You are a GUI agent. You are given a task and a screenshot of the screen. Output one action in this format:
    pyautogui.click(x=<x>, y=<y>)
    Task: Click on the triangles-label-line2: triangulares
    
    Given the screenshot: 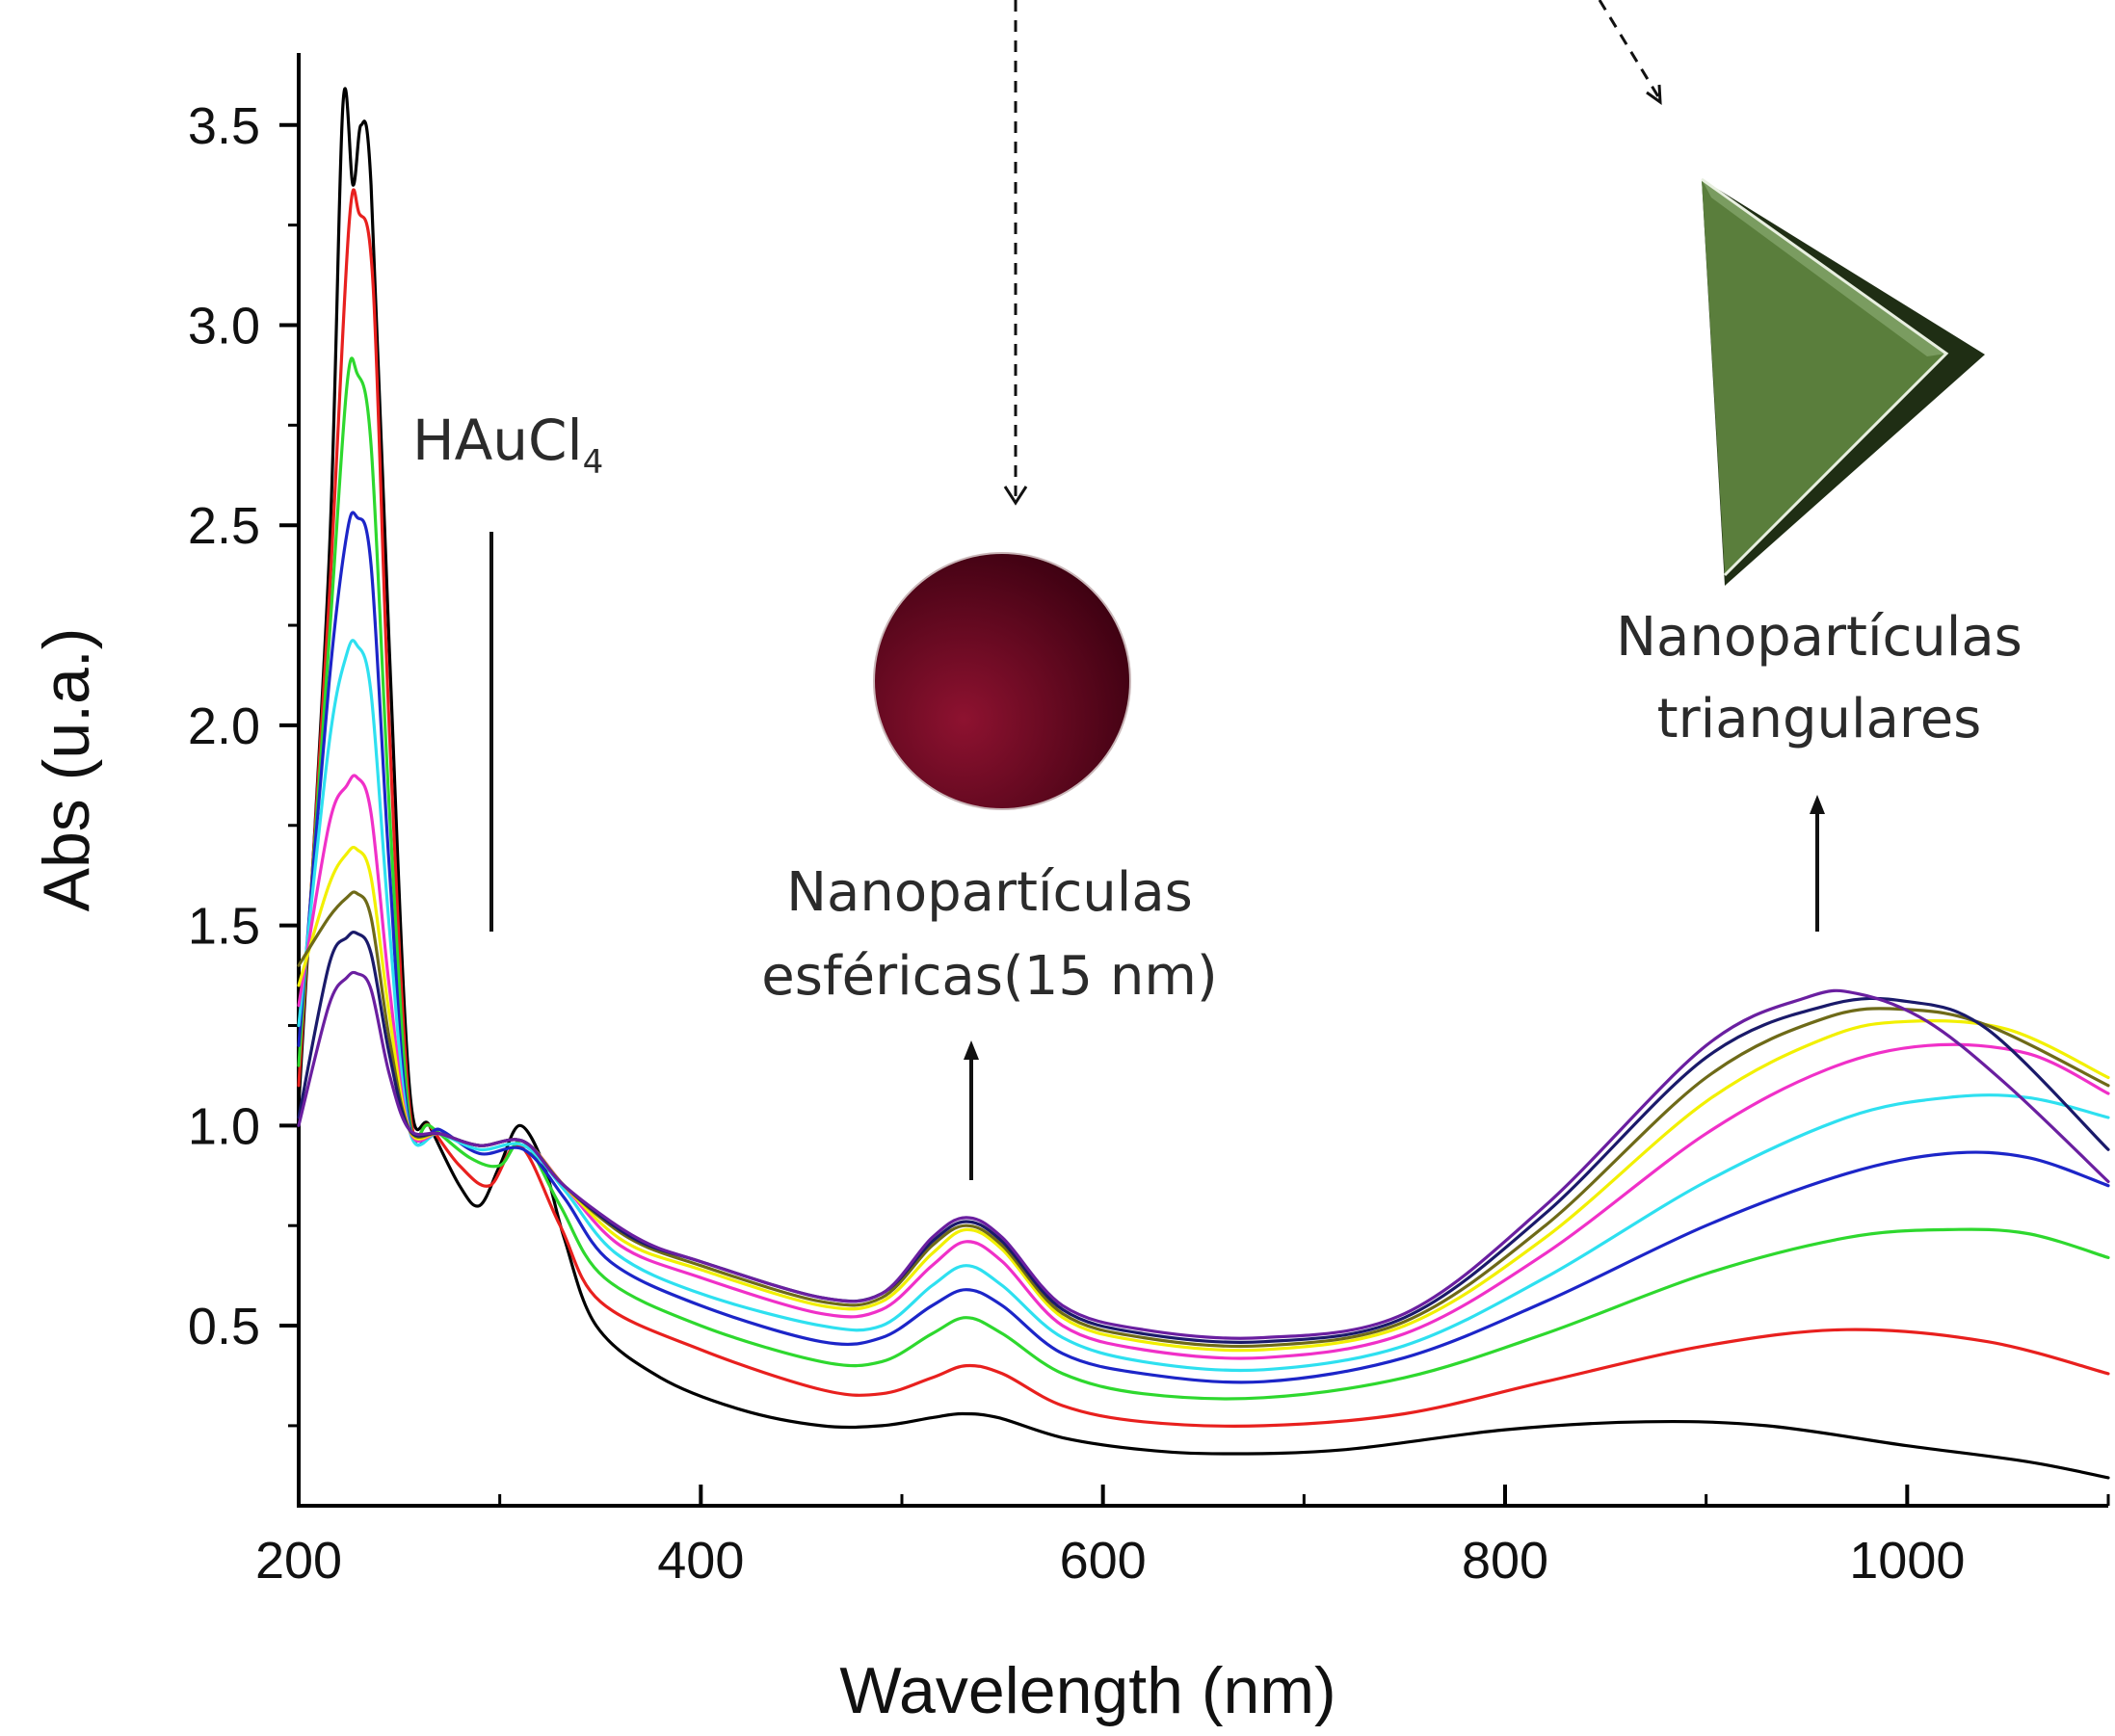 What is the action you would take?
    pyautogui.click(x=1819, y=719)
    